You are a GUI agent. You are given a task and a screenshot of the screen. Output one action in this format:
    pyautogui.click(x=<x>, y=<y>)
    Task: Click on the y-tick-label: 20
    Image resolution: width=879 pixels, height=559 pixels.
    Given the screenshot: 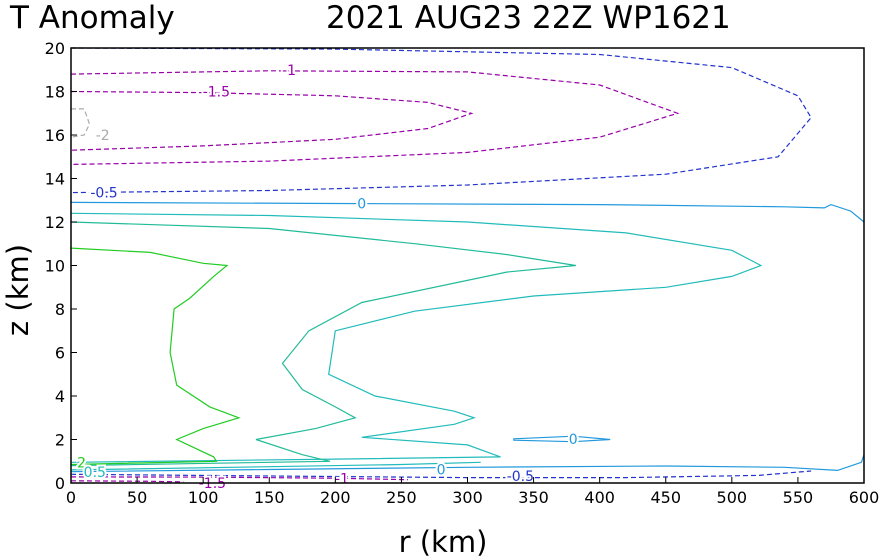 What is the action you would take?
    pyautogui.click(x=55, y=48)
    